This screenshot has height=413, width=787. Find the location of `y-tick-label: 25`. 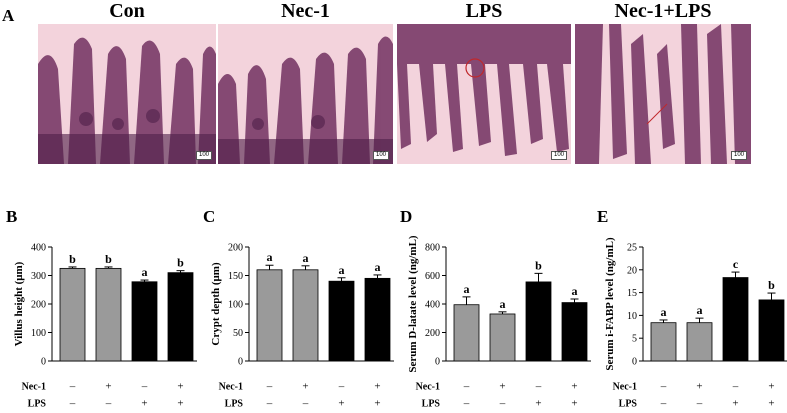

y-tick-label: 25 is located at coordinates (632, 248).